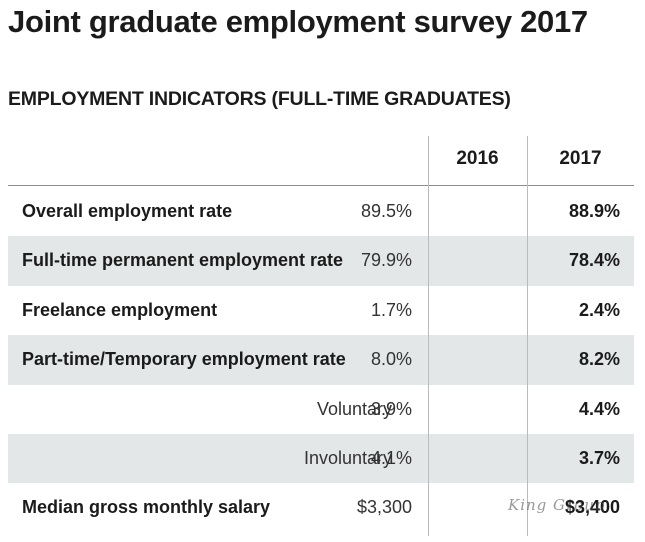  Describe the element at coordinates (120, 309) in the screenshot. I see `row-label: Freelance employment` at that location.